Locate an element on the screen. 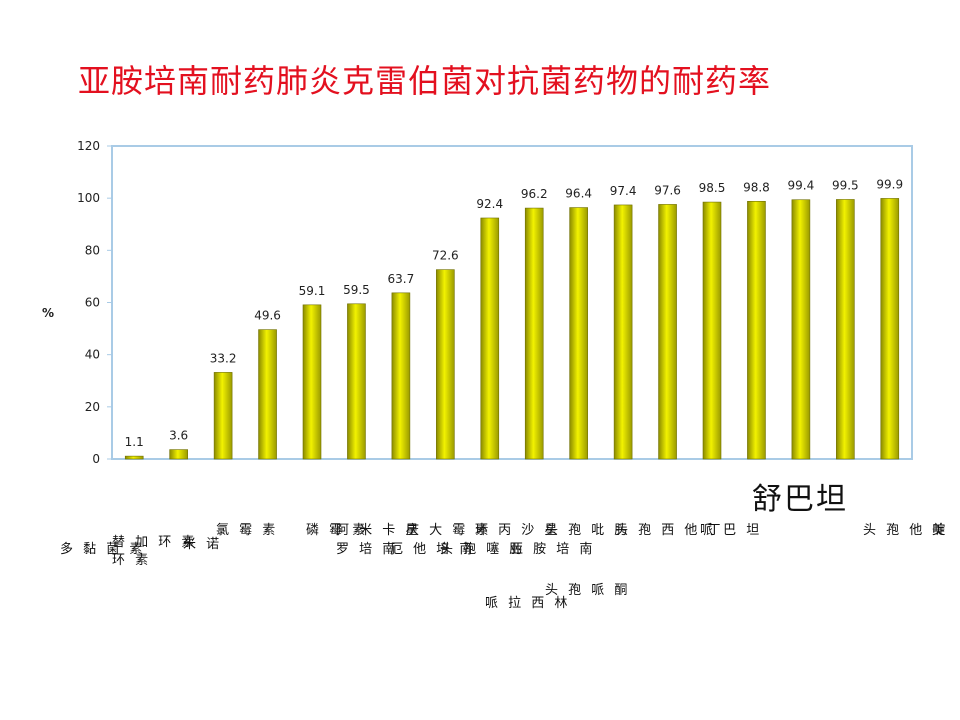  data-label: 72.6 is located at coordinates (445, 256).